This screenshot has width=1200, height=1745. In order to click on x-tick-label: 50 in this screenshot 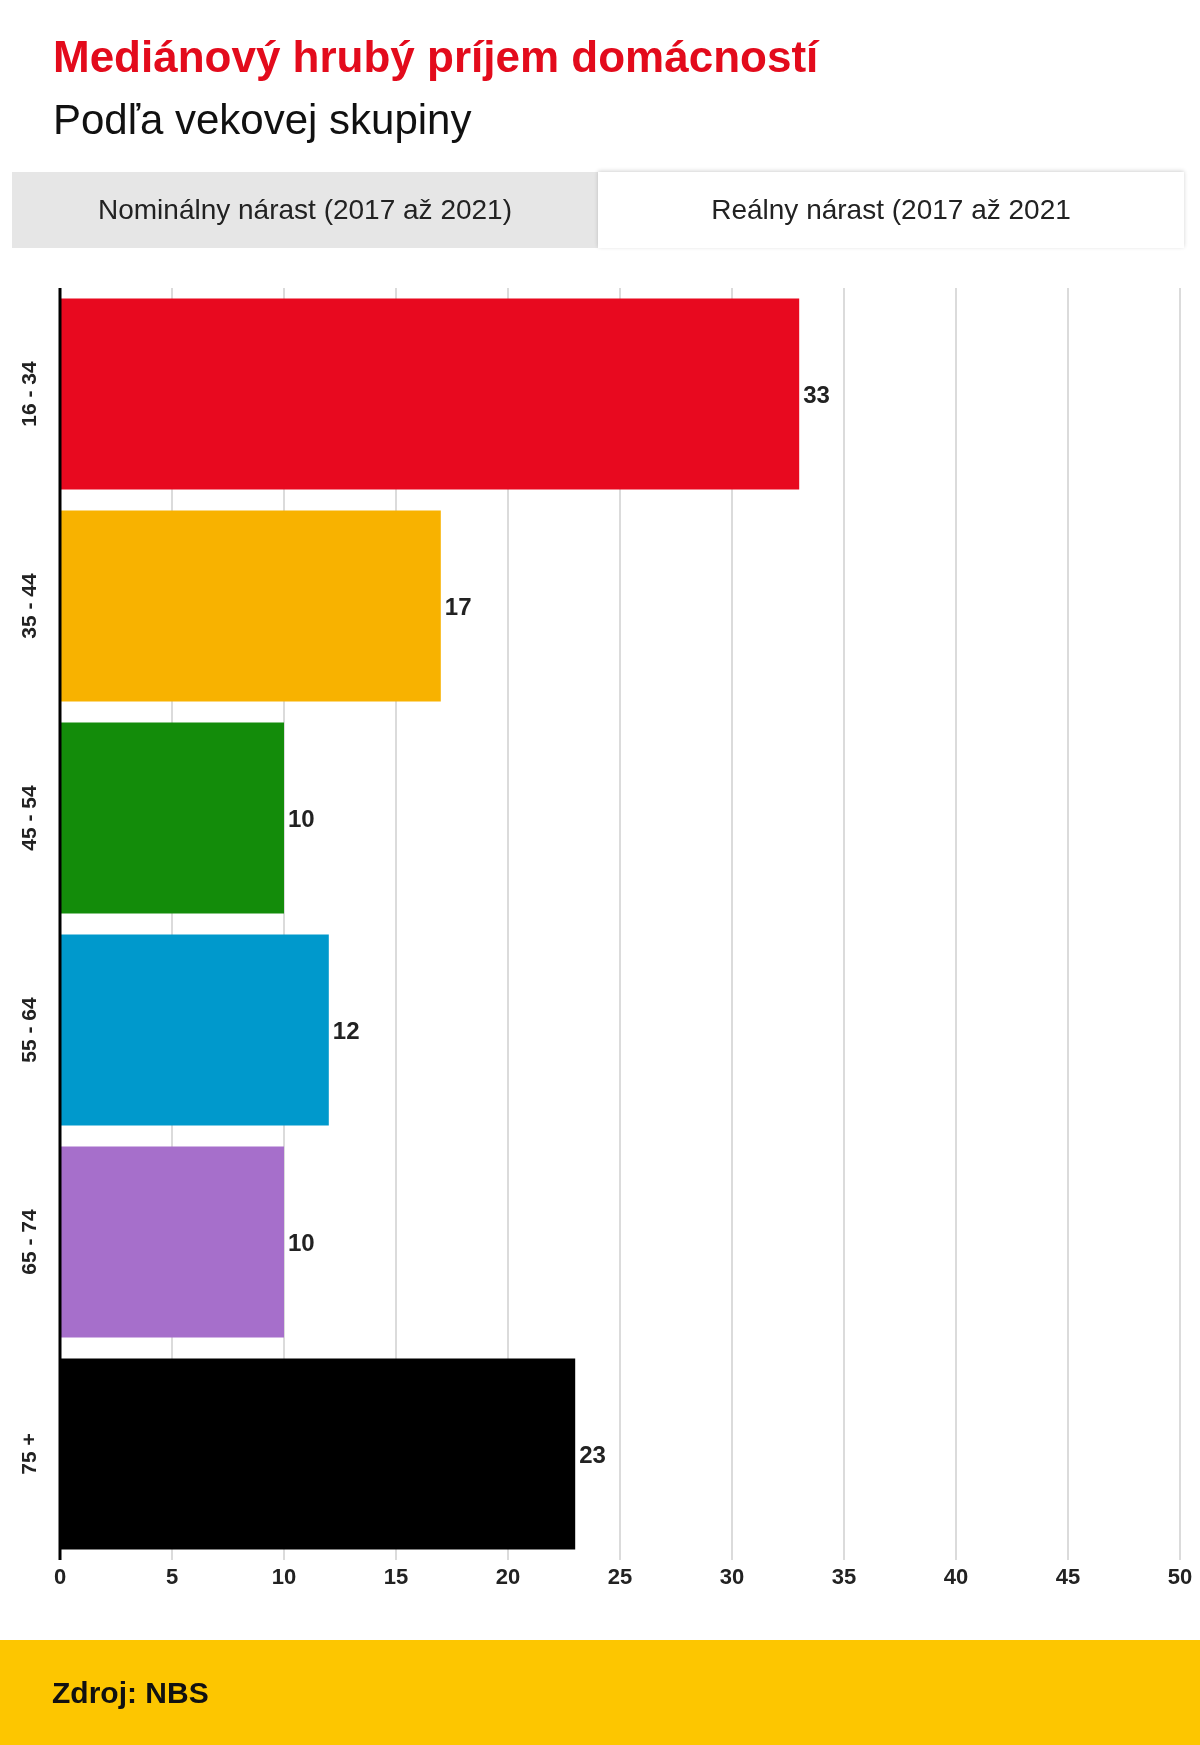, I will do `click(1180, 1576)`.